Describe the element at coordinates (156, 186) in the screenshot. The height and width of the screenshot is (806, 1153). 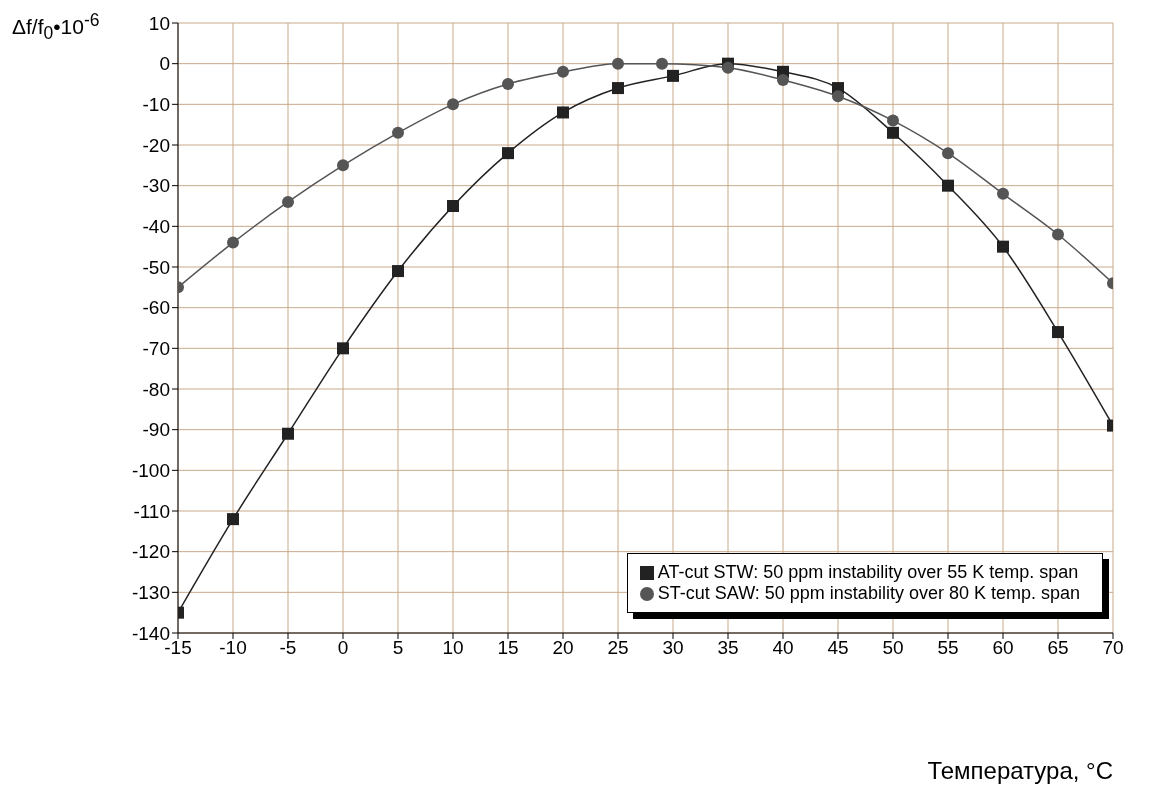
I see `y-tick-label: -30` at that location.